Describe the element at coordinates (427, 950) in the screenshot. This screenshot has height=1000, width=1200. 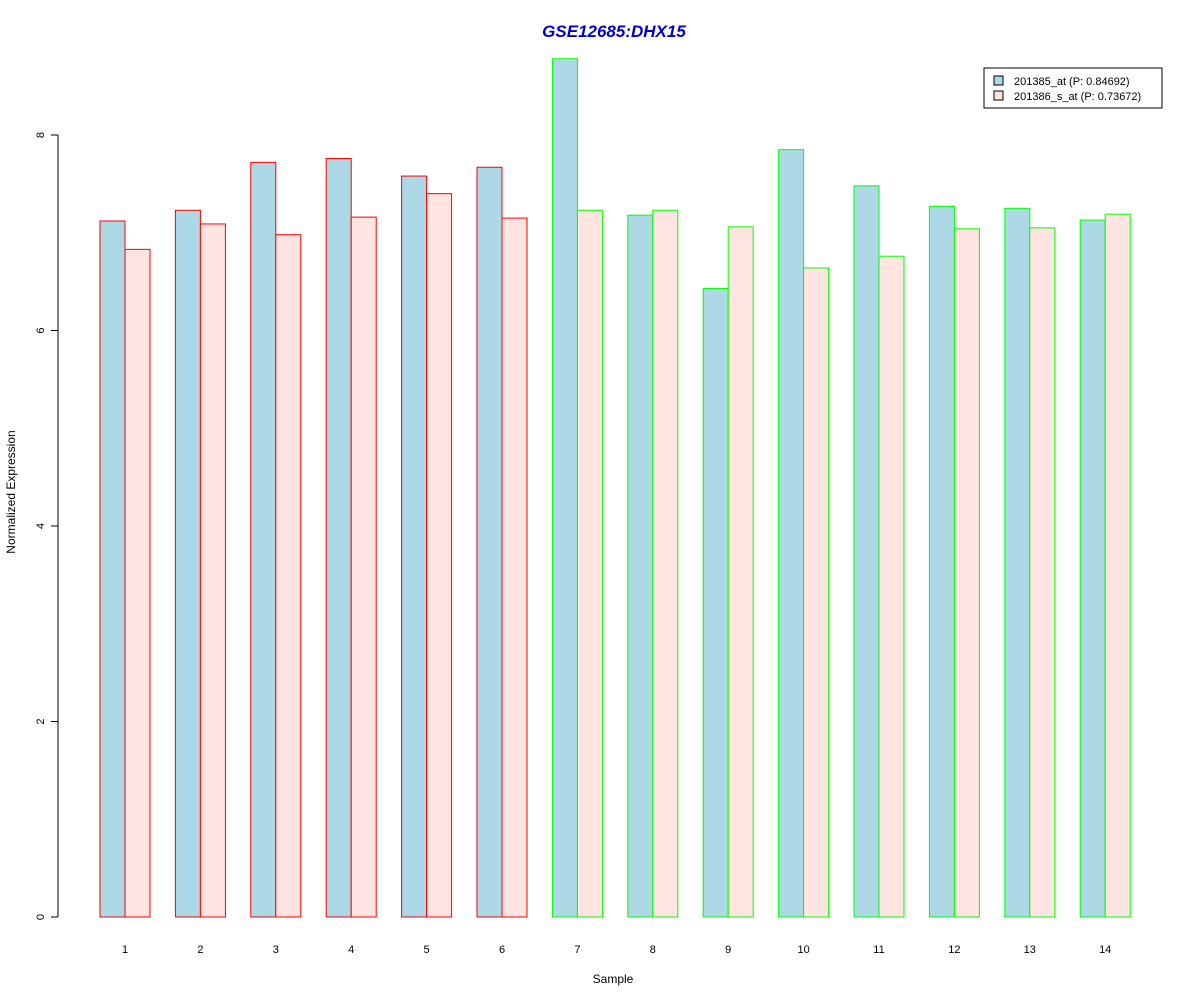
I see `x-tick-label: 5` at that location.